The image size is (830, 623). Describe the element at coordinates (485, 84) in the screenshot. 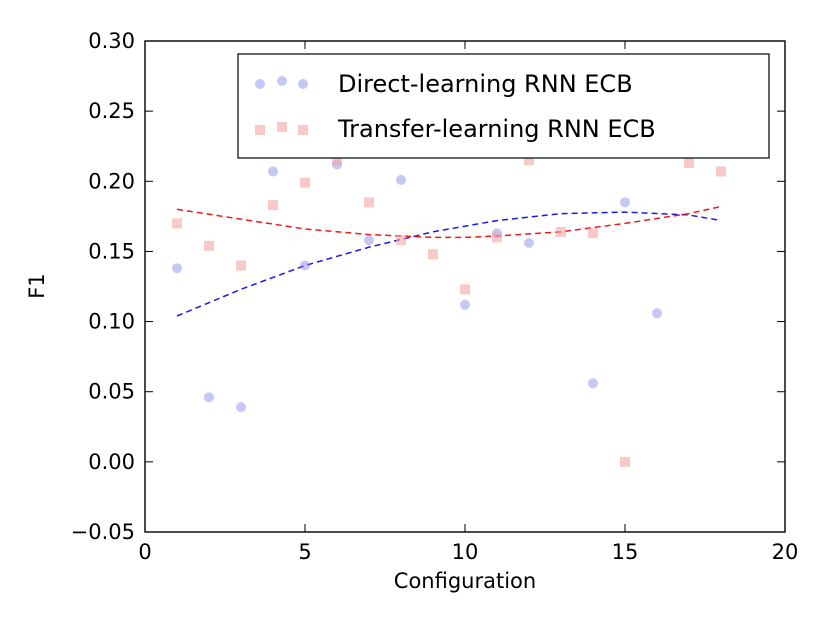

I see `legend-label-direct: Direct-learning RNN ECB` at that location.